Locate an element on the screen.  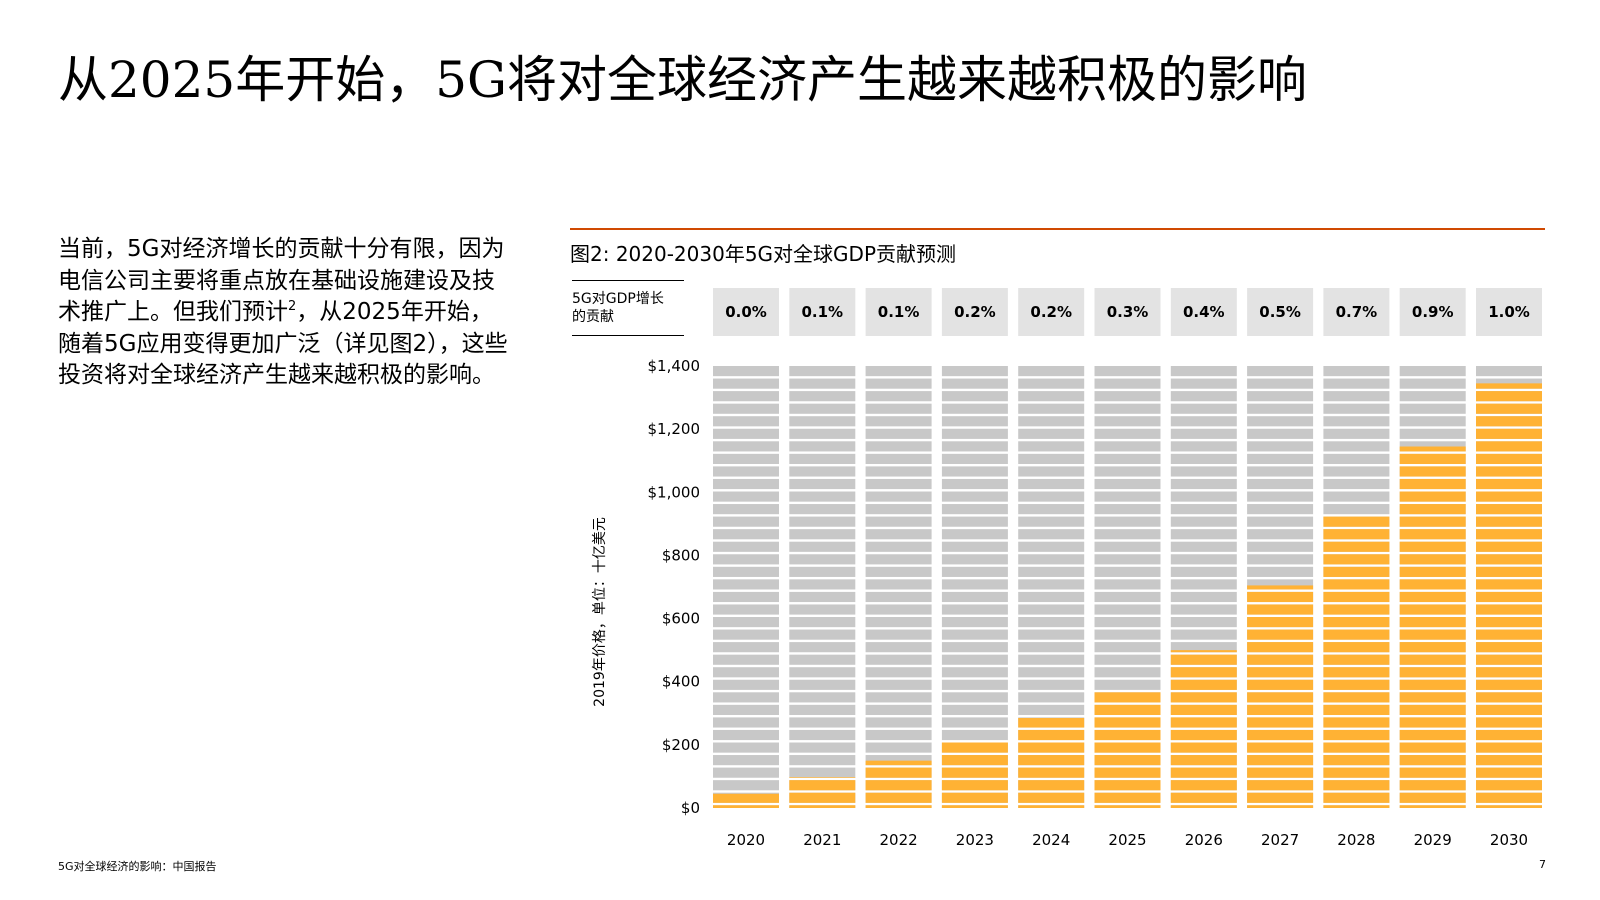
gdp-pct-label: 0.4% is located at coordinates (1204, 312).